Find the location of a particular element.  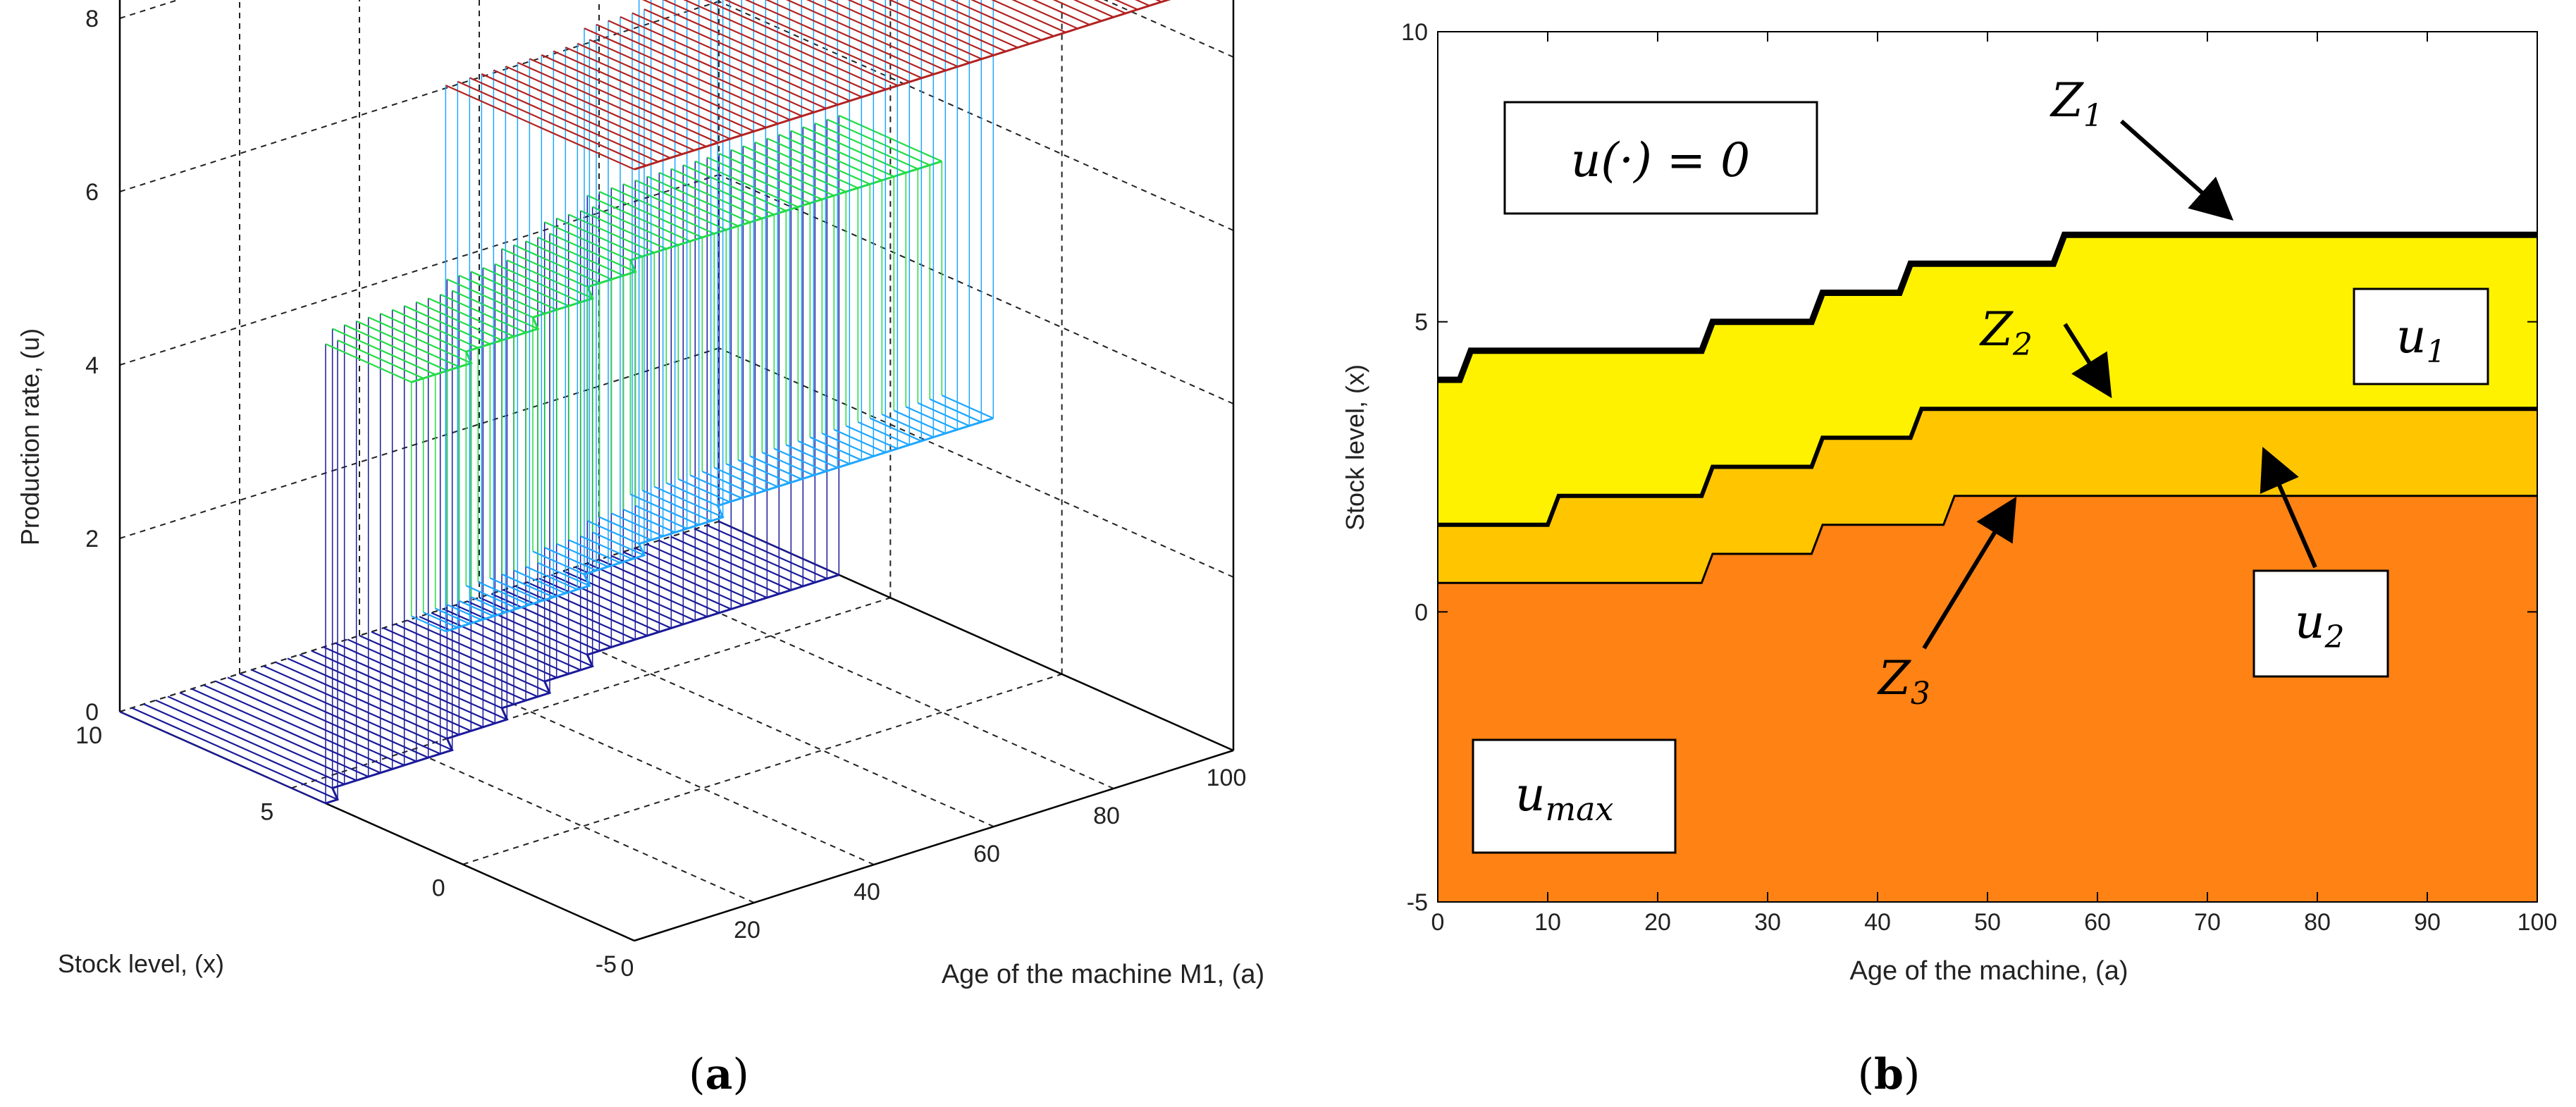

a-caption: (a) is located at coordinates (719, 1074).